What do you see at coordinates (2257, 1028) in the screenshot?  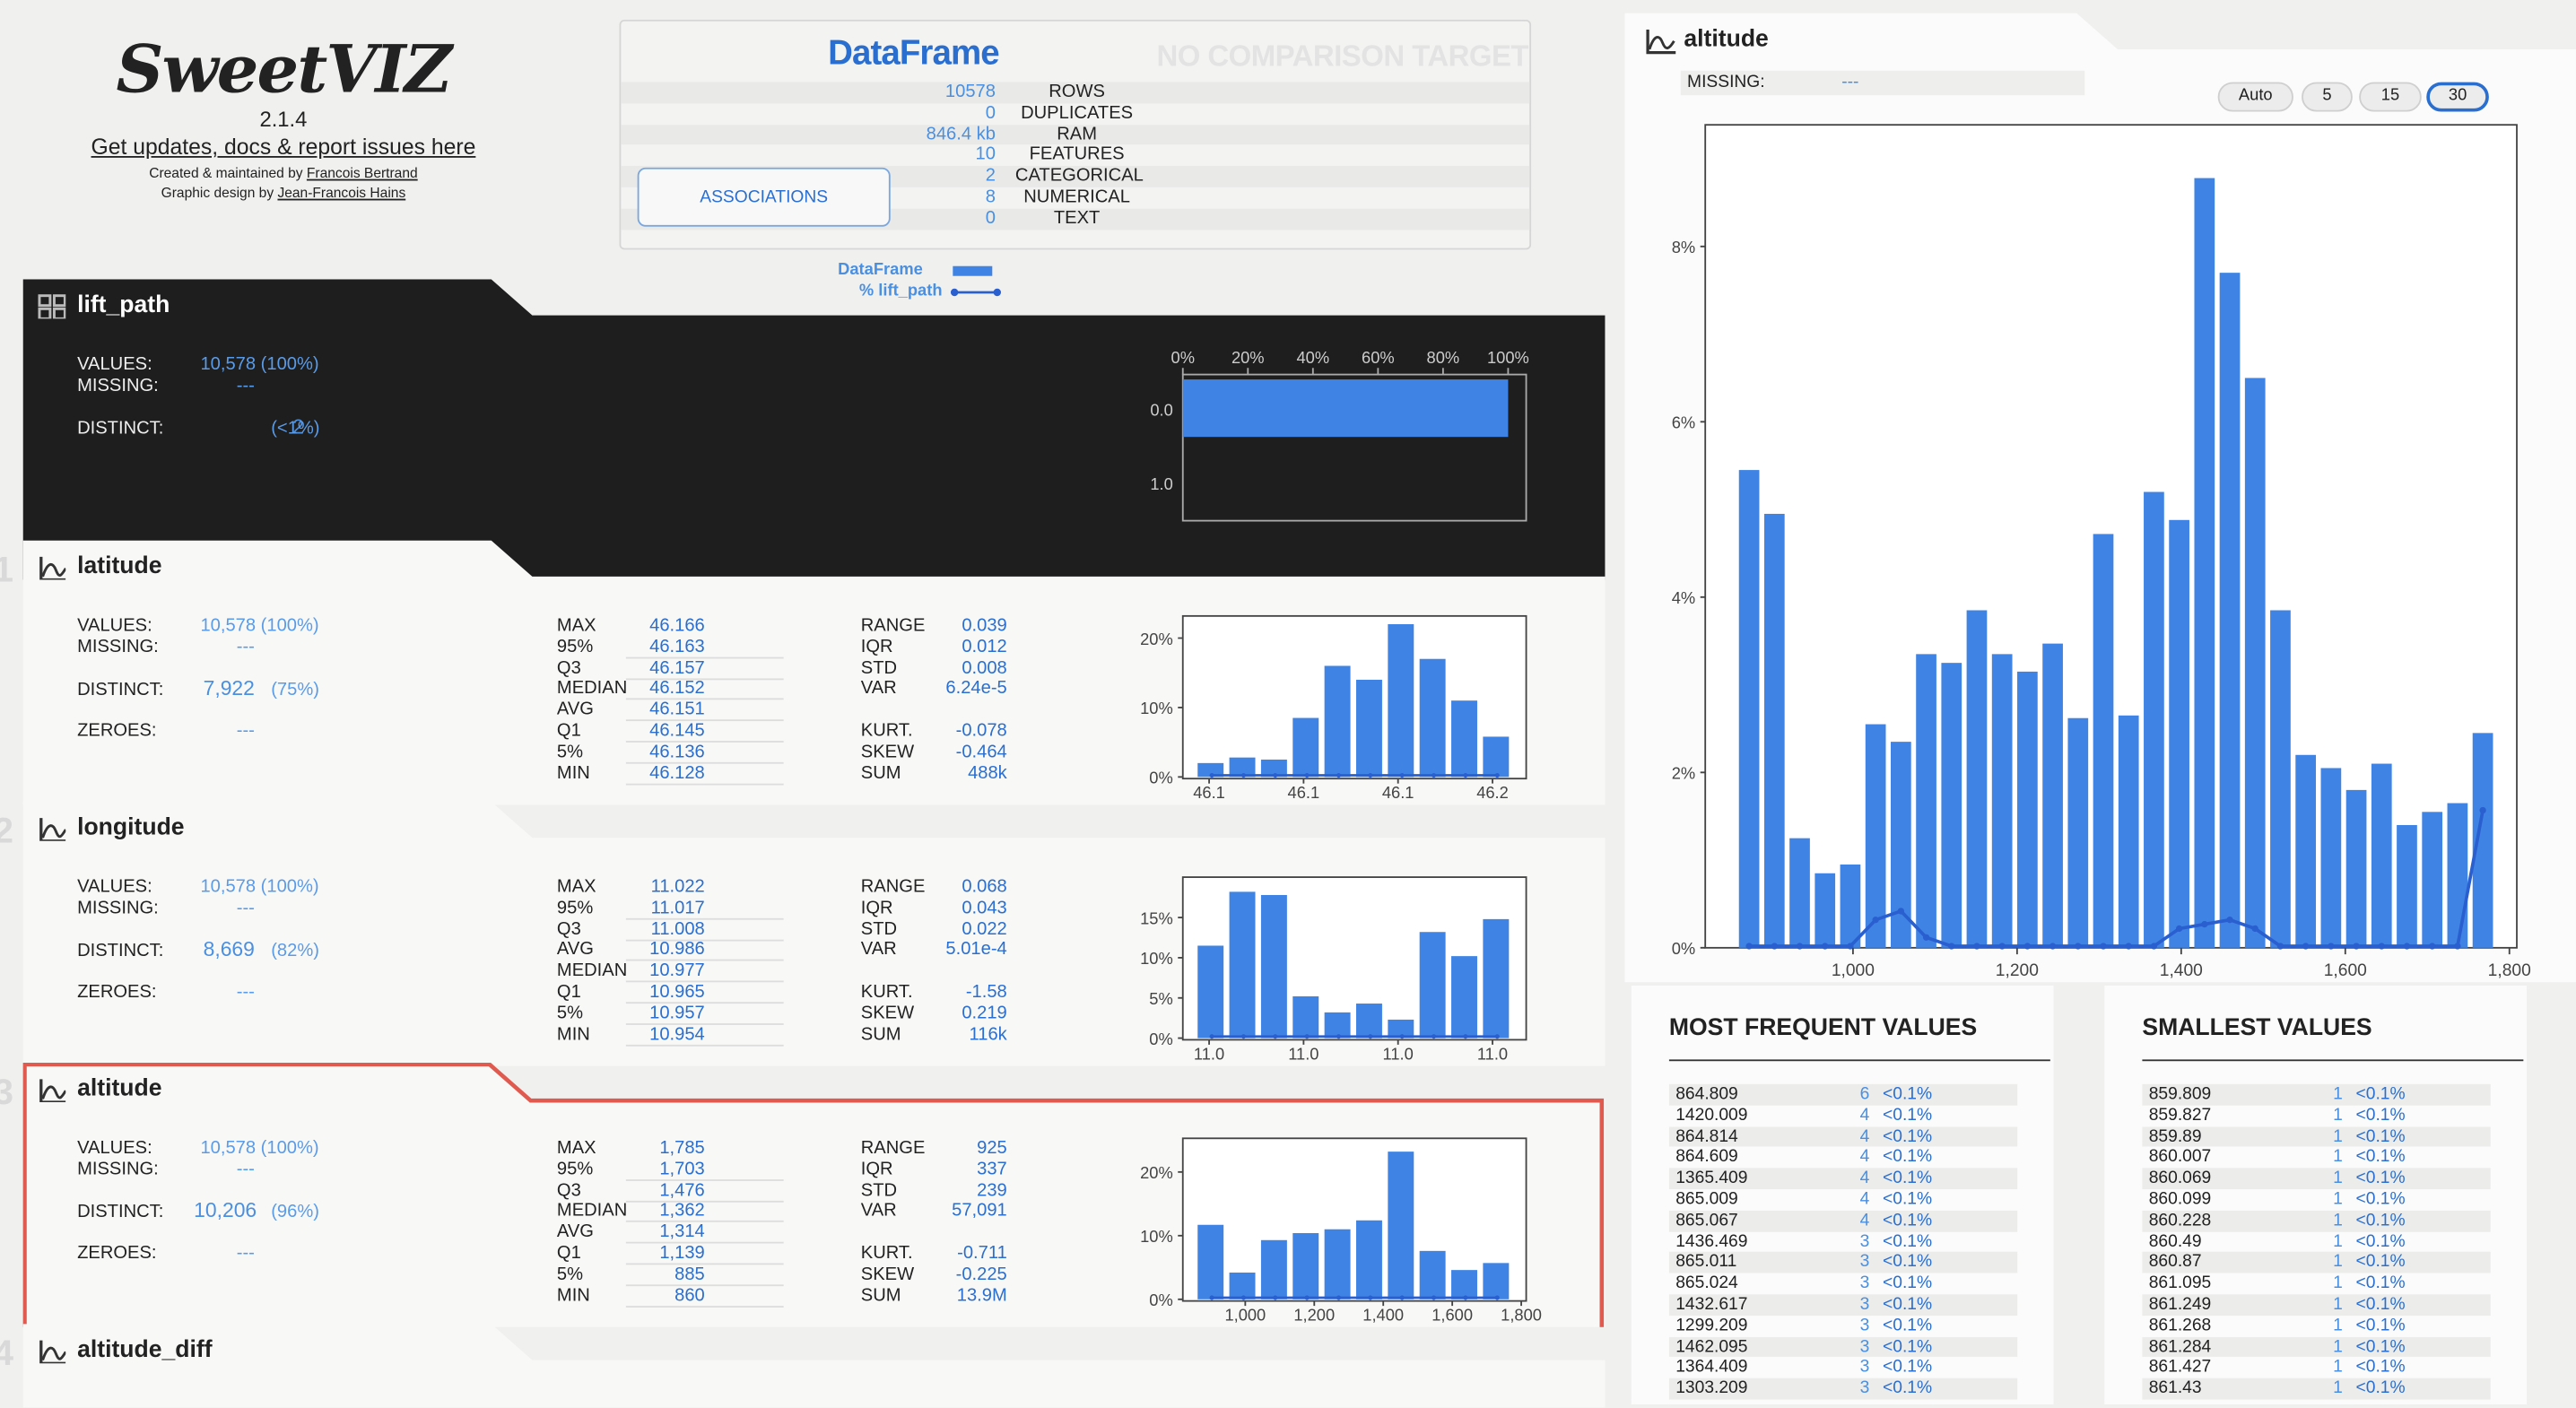 I see `smallest-values-title: SMALLEST VALUES` at bounding box center [2257, 1028].